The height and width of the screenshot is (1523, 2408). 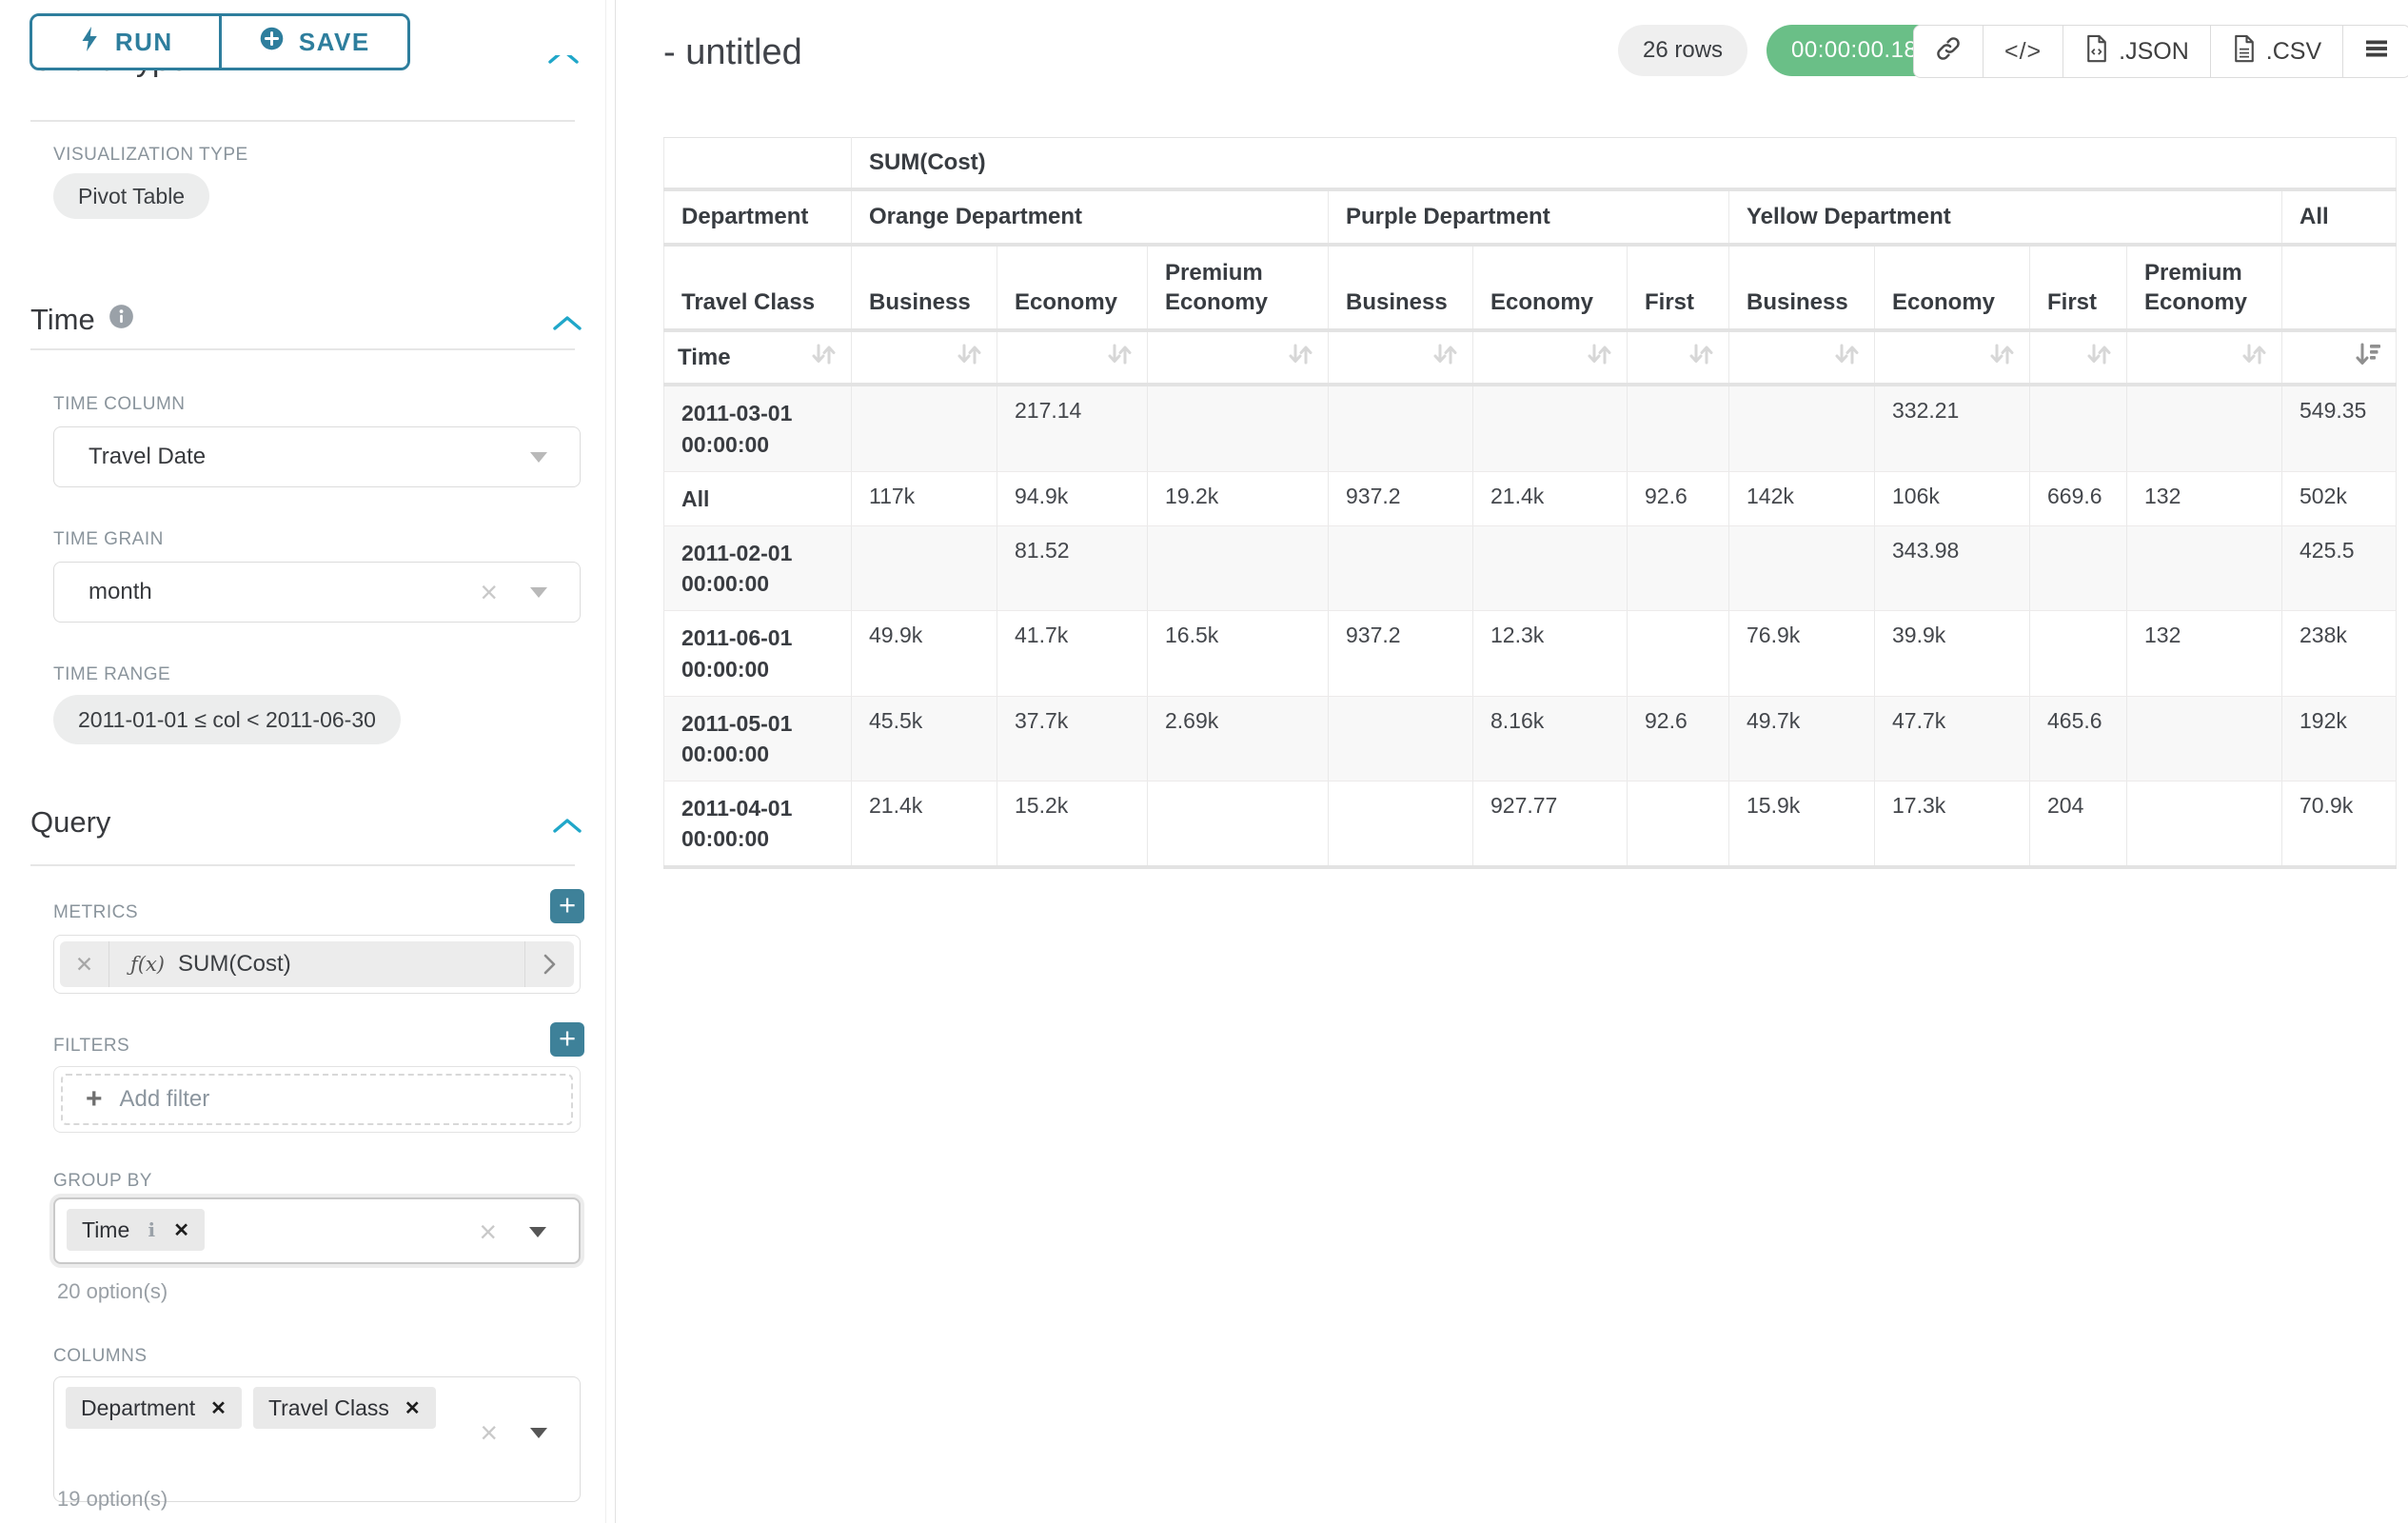 I want to click on visualization-type-value: Pivot Table, so click(x=131, y=196).